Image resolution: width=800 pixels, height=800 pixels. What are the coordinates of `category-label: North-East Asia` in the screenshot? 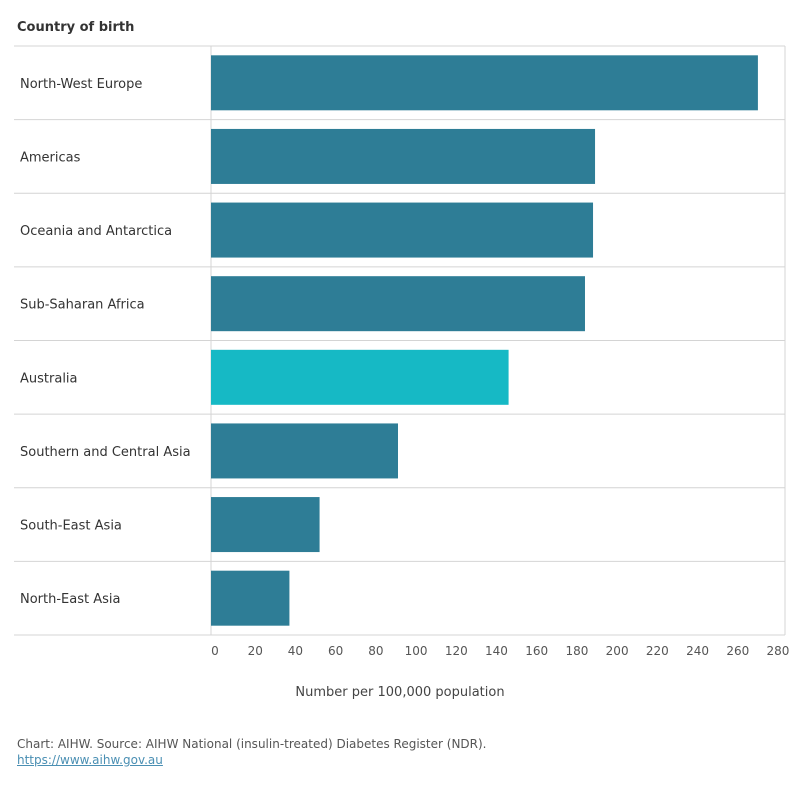 It's located at (70, 599).